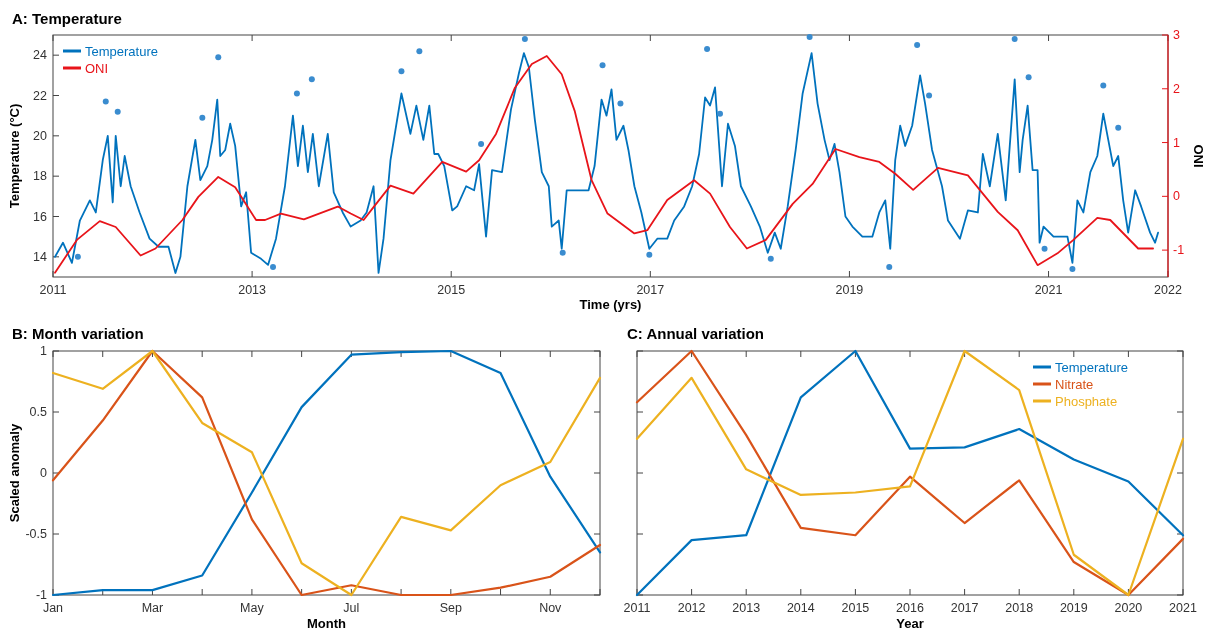  What do you see at coordinates (40, 95) in the screenshot?
I see `y-tick-label: 22` at bounding box center [40, 95].